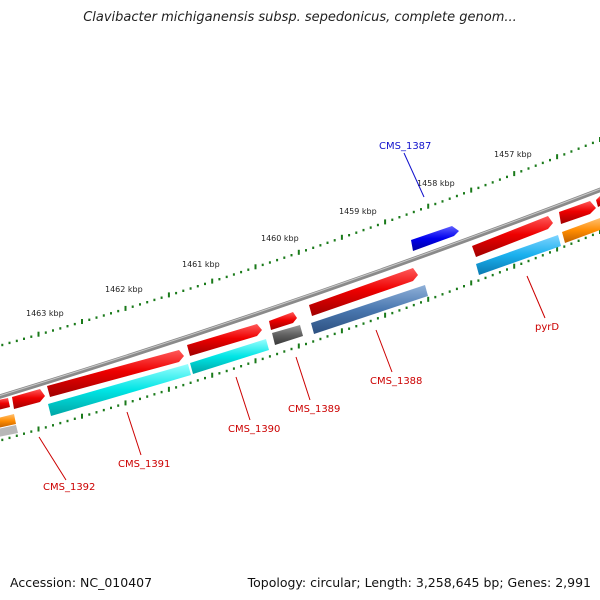  I want to click on gene-feature-darkgray, so click(287, 335).